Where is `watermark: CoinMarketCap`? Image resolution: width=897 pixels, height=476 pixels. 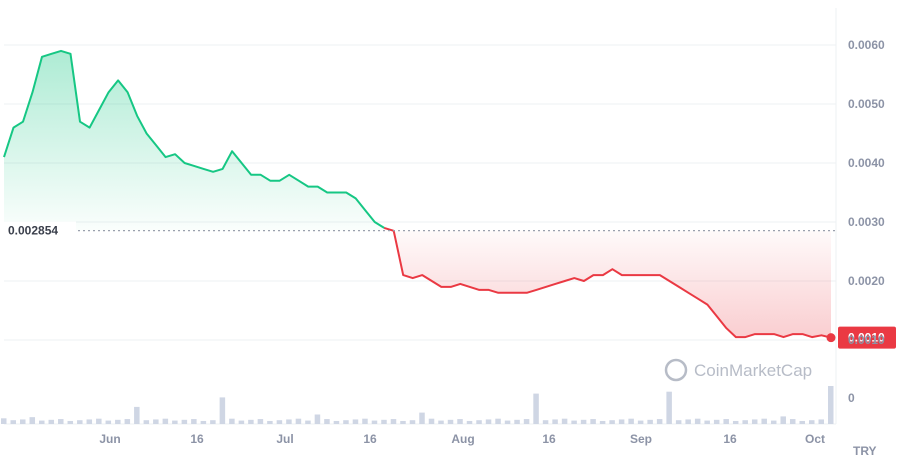
watermark: CoinMarketCap is located at coordinates (738, 370).